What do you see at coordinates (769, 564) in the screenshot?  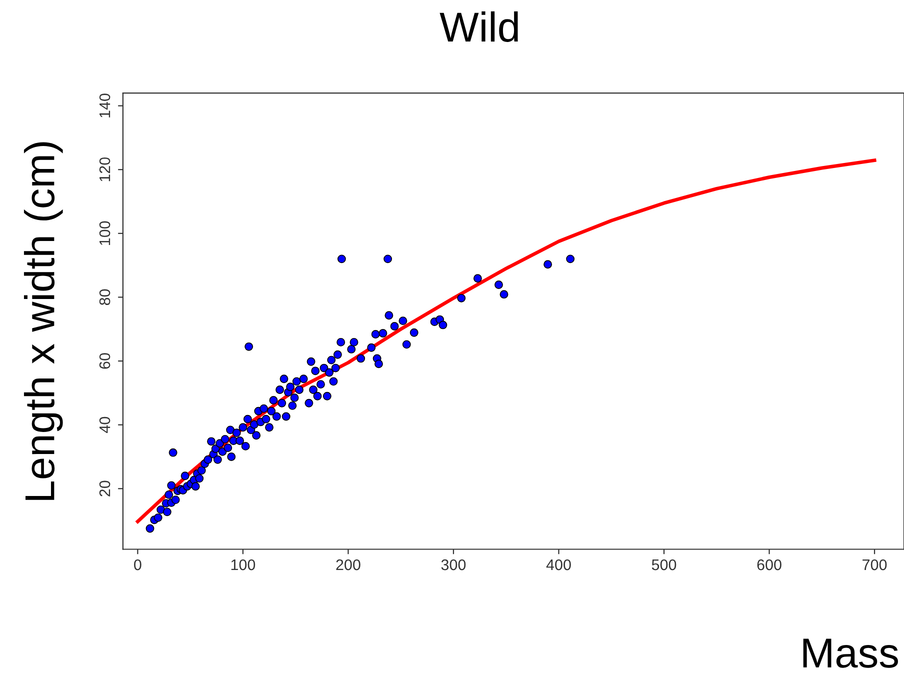 I see `x-tick-label: 600` at bounding box center [769, 564].